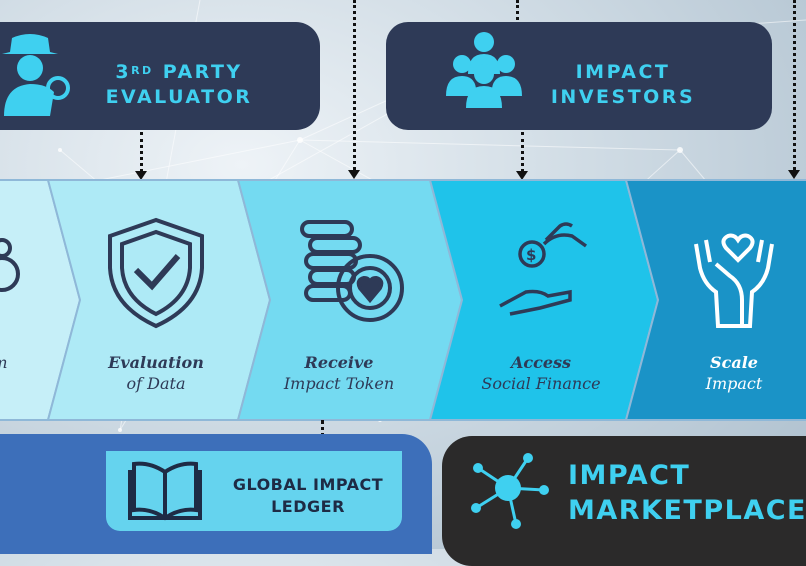 This screenshot has width=806, height=566. What do you see at coordinates (308, 484) in the screenshot?
I see `ledger-line1: GLOBAL IMPACT` at bounding box center [308, 484].